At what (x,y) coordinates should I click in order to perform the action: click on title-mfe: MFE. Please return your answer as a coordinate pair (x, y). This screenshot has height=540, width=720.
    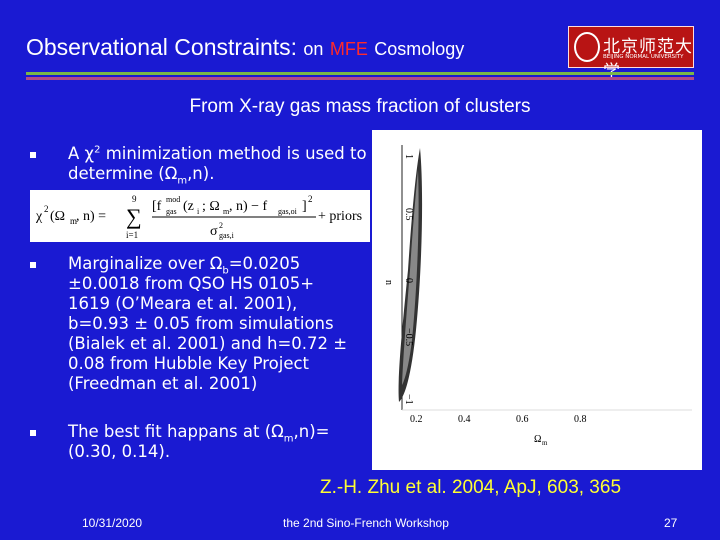
    Looking at the image, I should click on (348, 49).